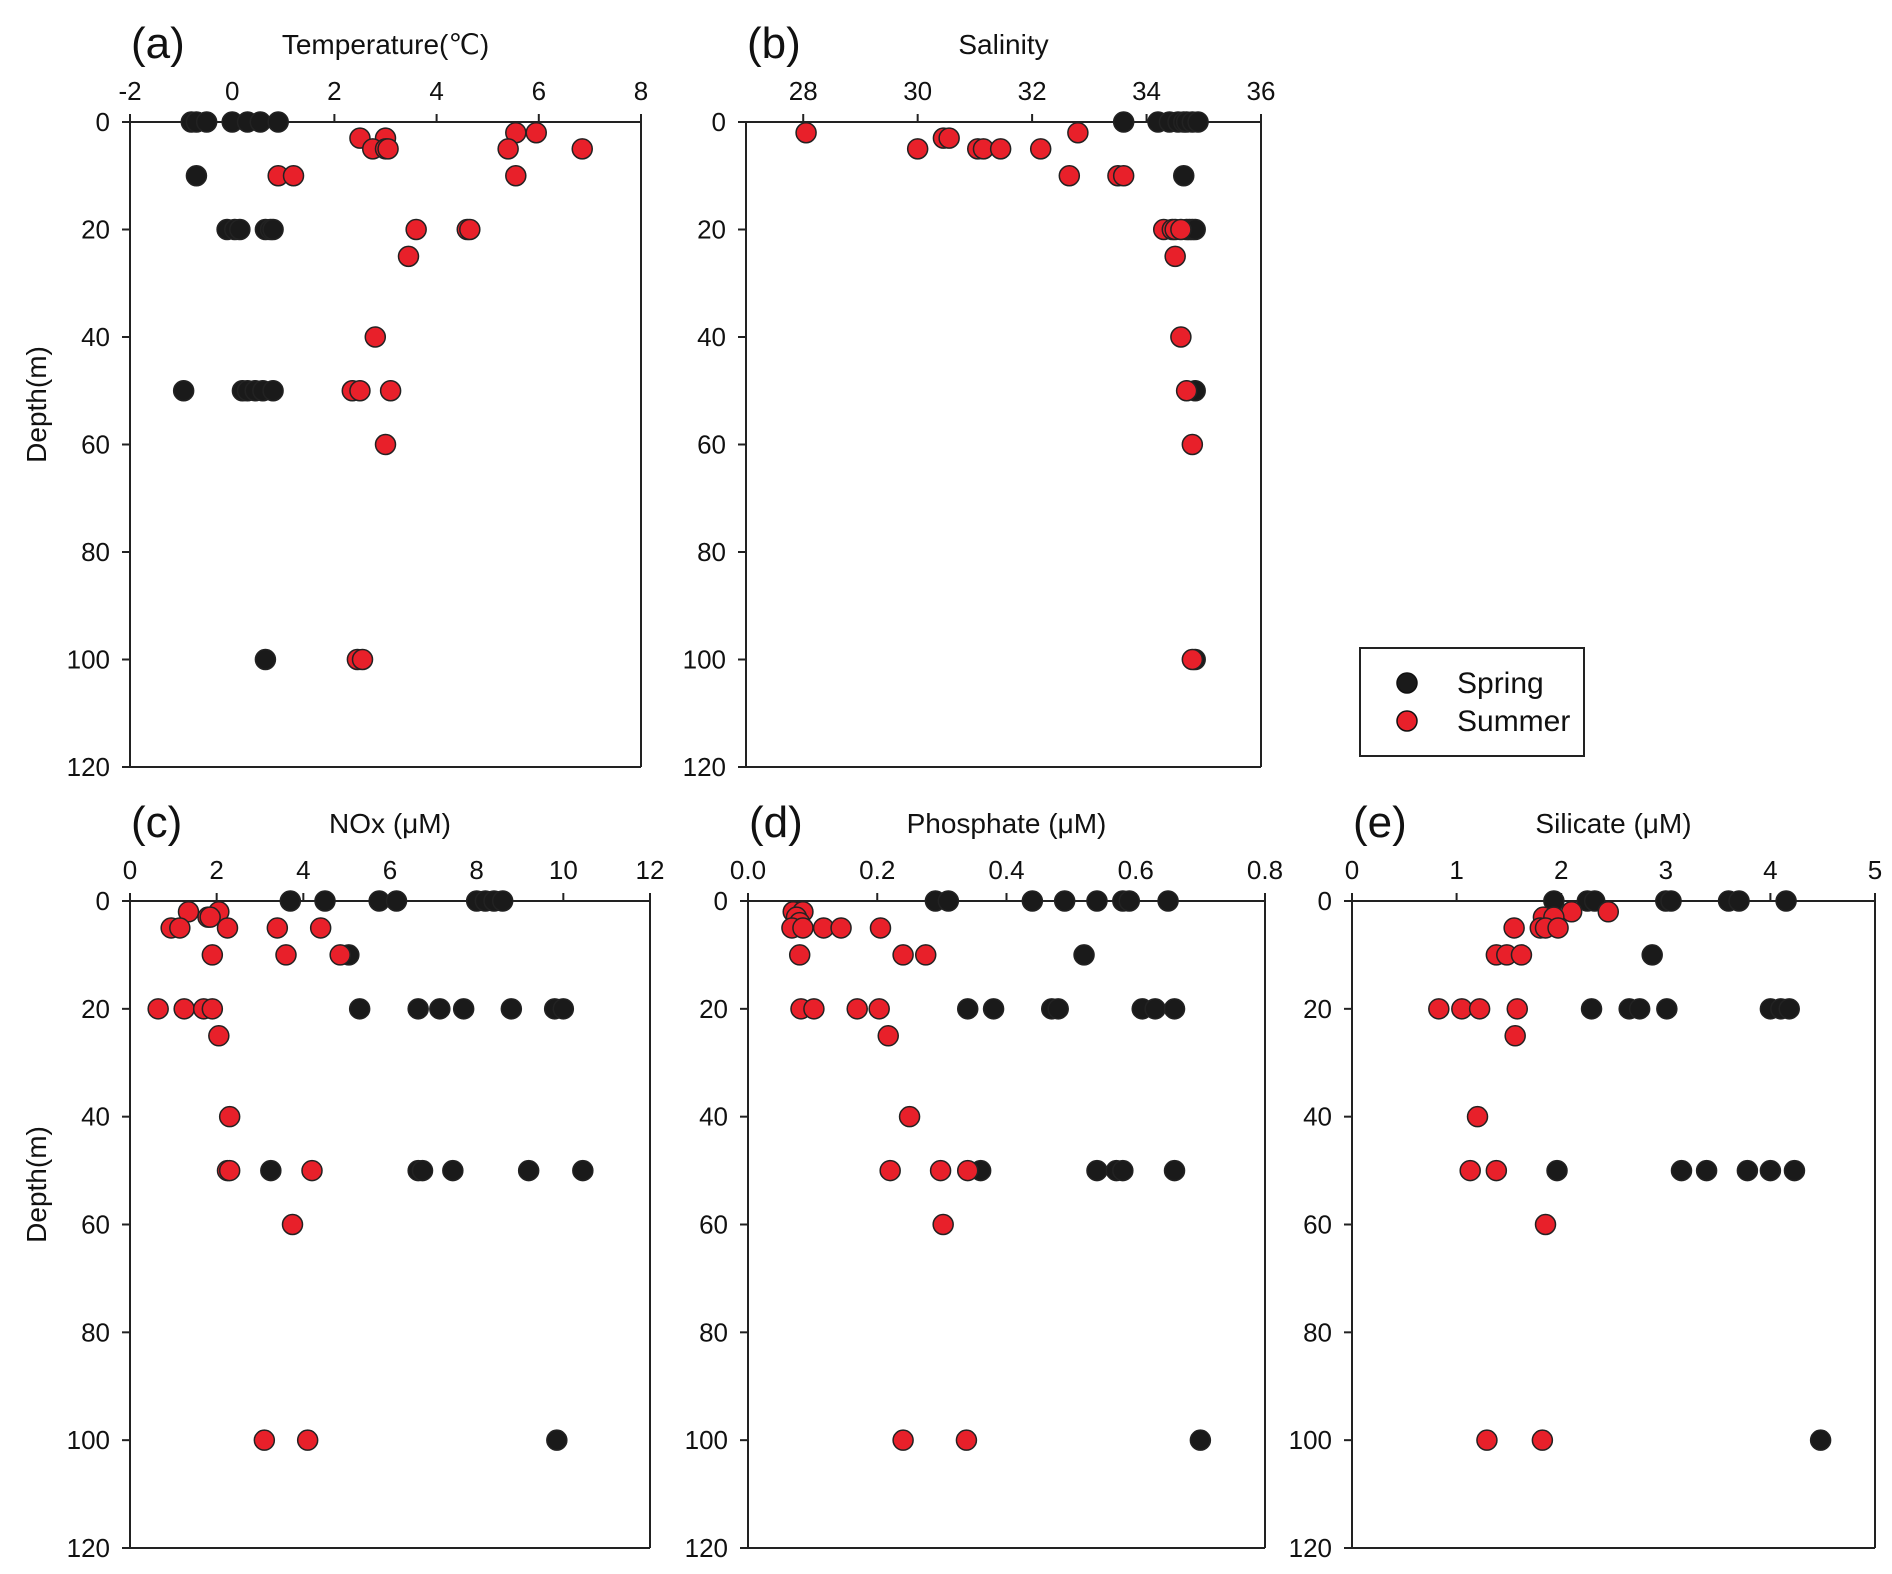 The width and height of the screenshot is (1892, 1574). What do you see at coordinates (711, 552) in the screenshot?
I see `y-tick-label: 80` at bounding box center [711, 552].